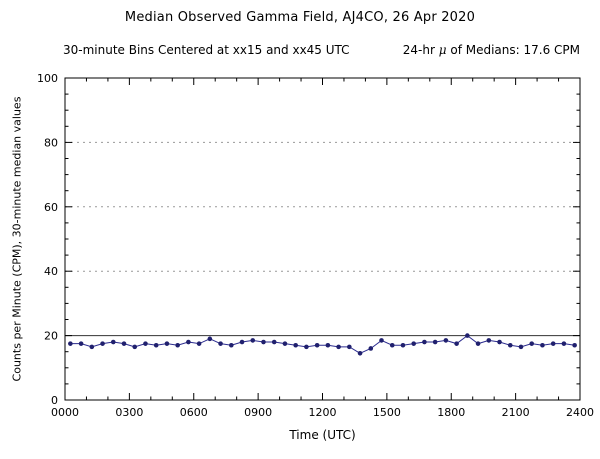 This screenshot has width=600, height=459. What do you see at coordinates (51, 271) in the screenshot?
I see `svg-text: 40` at bounding box center [51, 271].